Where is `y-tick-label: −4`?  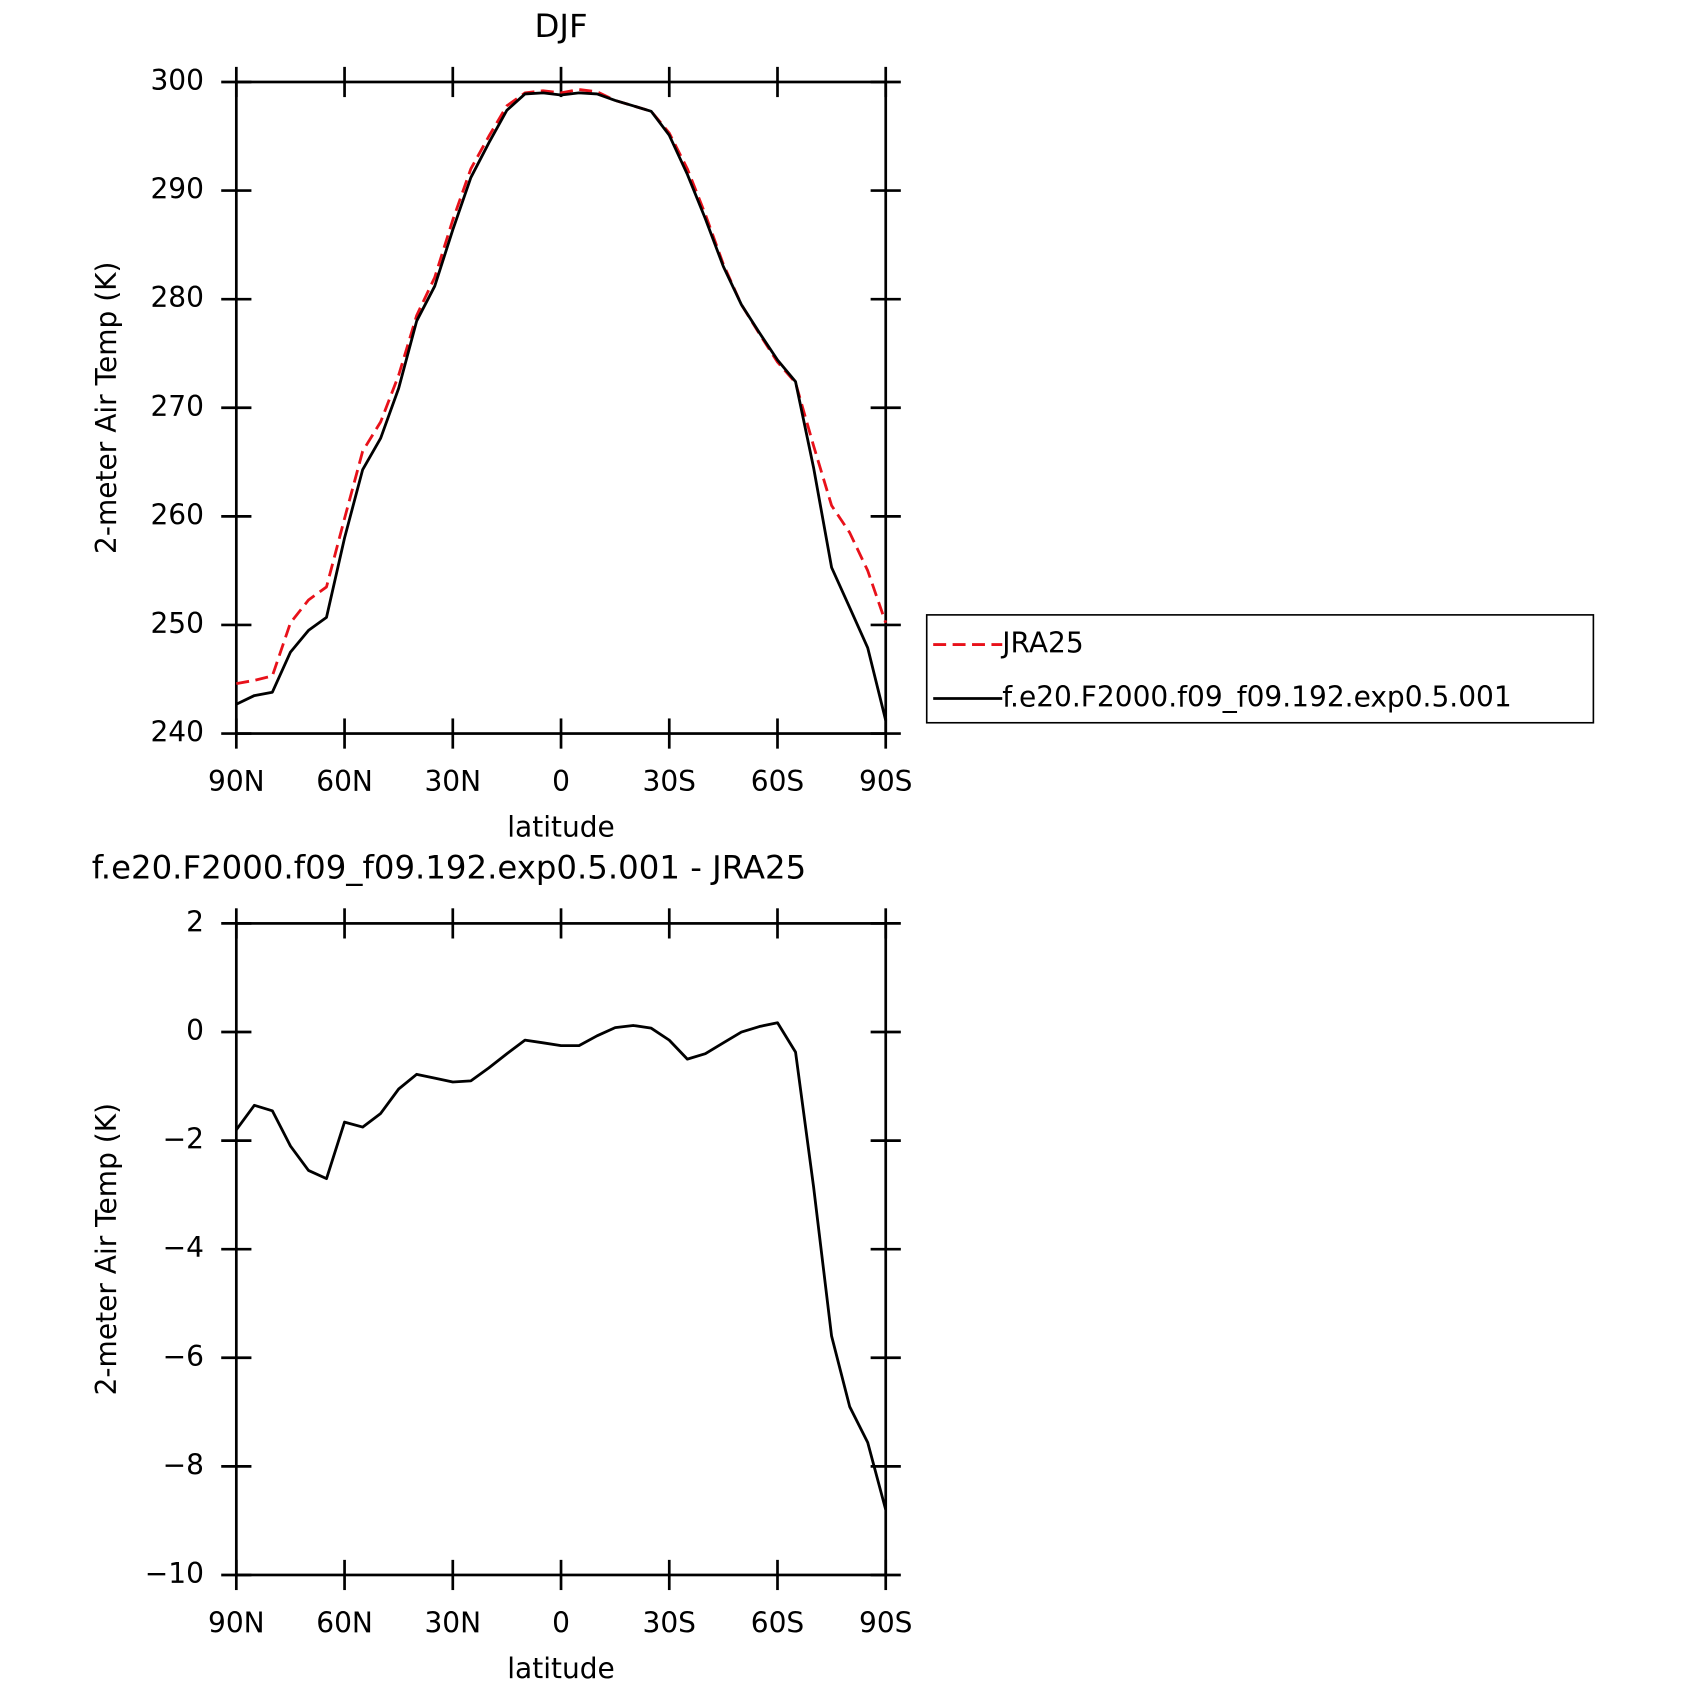 y-tick-label: −4 is located at coordinates (183, 1247).